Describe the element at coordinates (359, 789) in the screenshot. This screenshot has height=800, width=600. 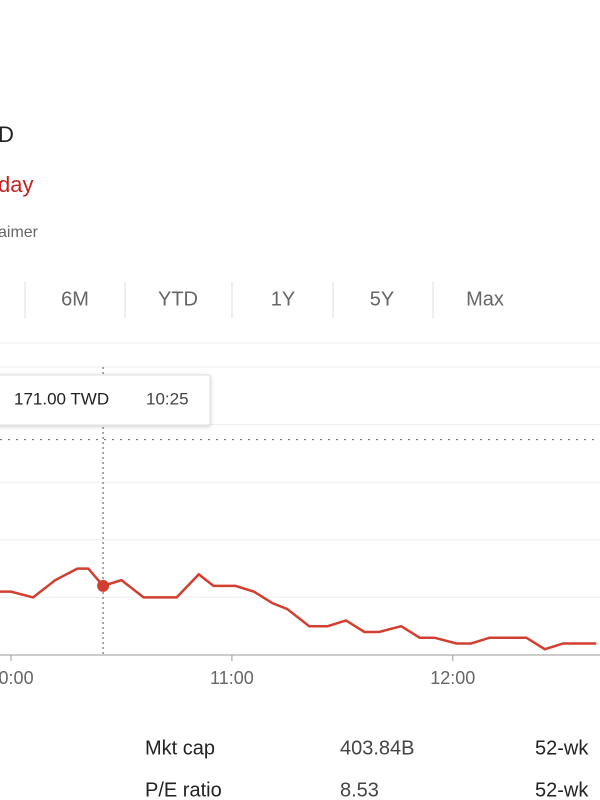
I see `stat-value: 8.53` at that location.